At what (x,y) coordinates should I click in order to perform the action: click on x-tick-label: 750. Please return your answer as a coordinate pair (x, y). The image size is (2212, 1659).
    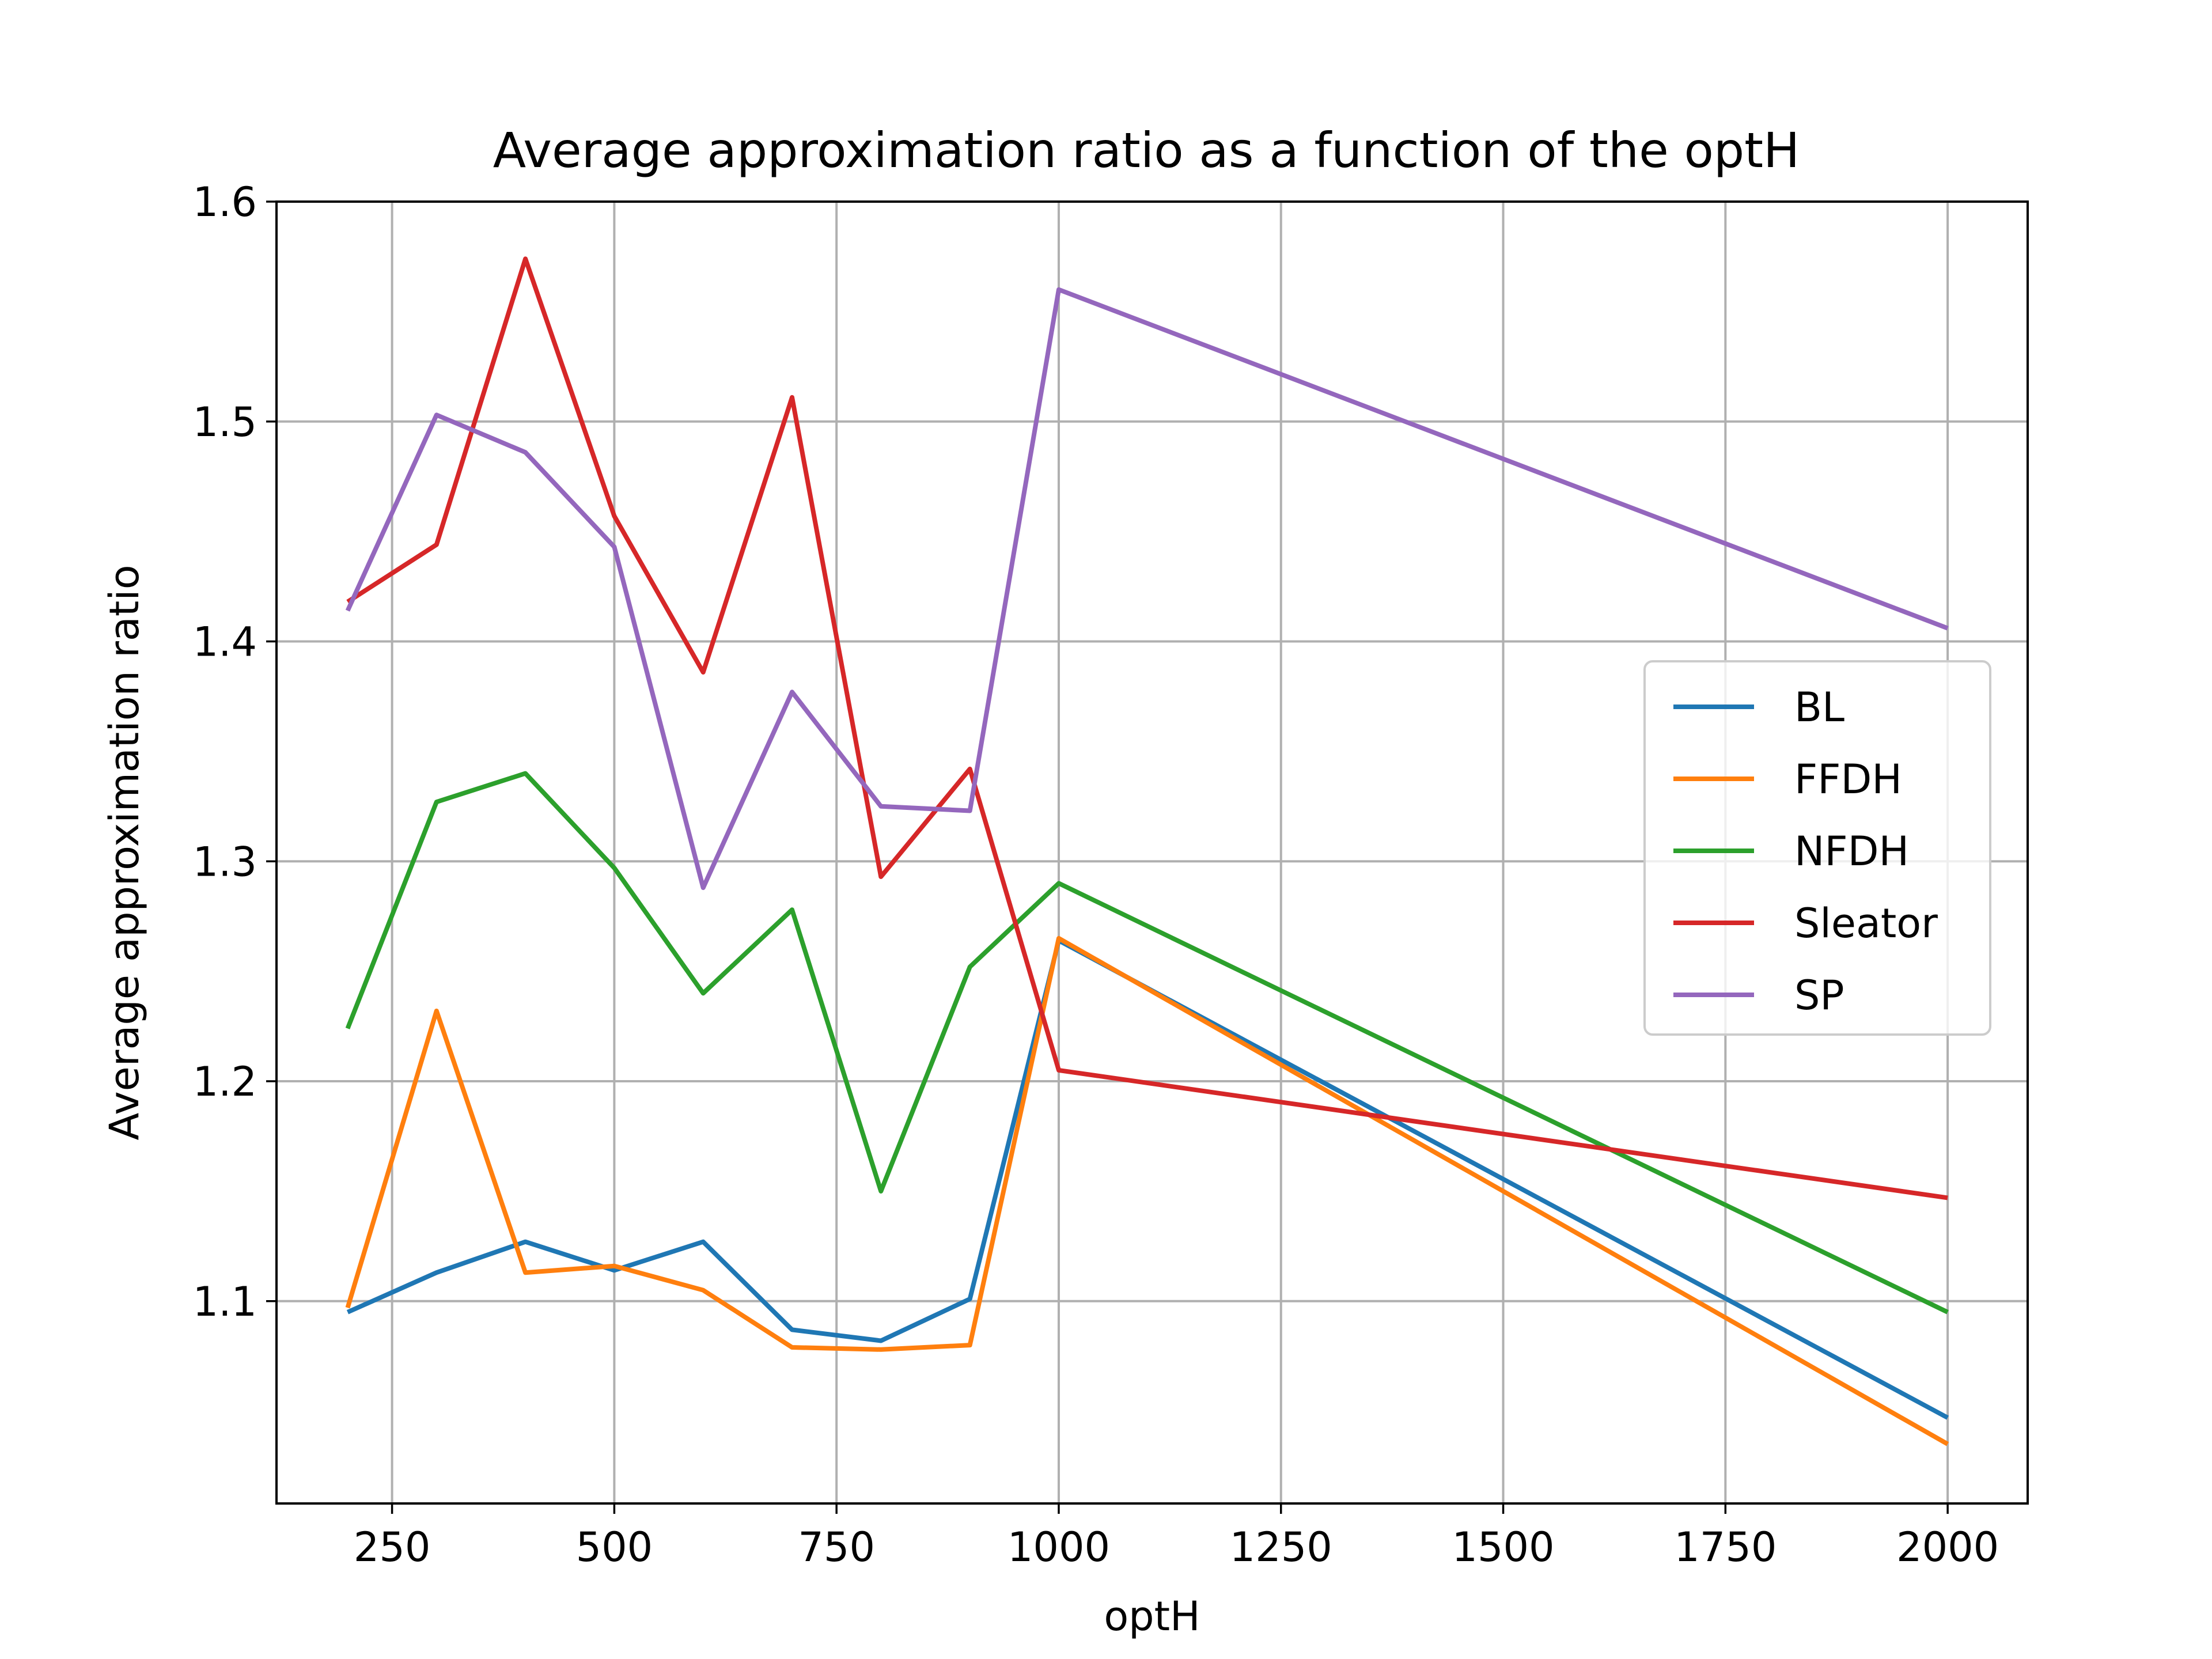
    Looking at the image, I should click on (836, 1547).